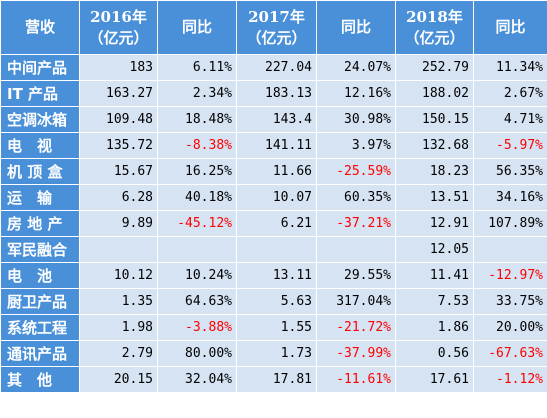 The width and height of the screenshot is (547, 418). I want to click on yoy-2016-cell, so click(197, 249).